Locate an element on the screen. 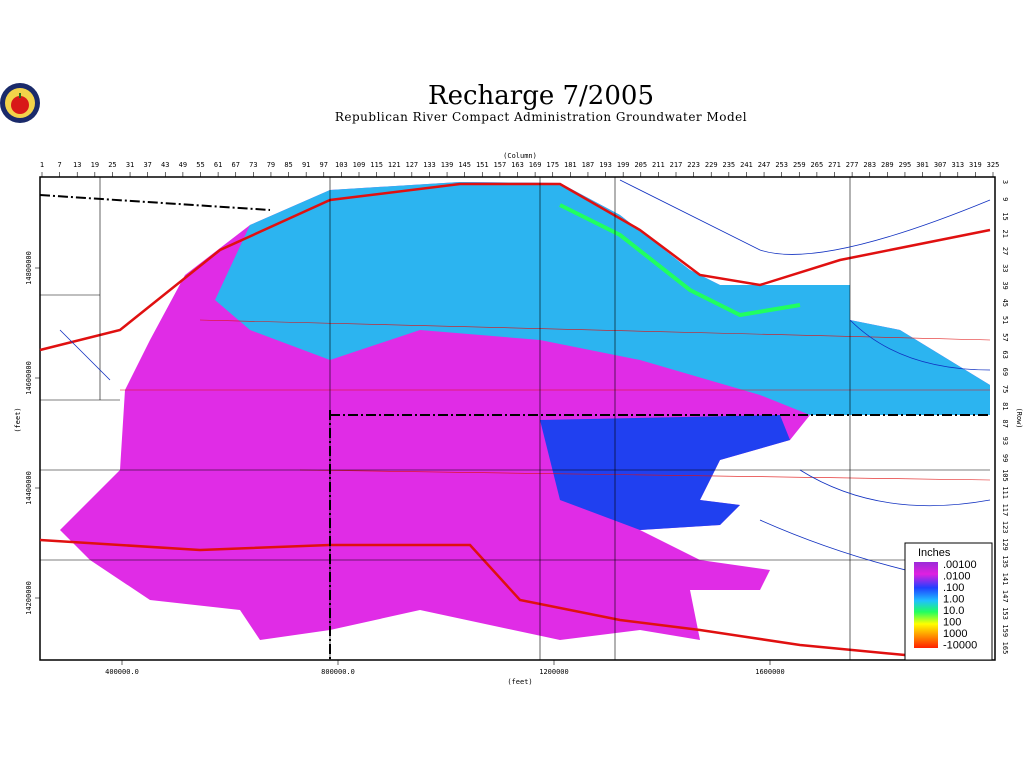  column-tick: 199 is located at coordinates (623, 165).